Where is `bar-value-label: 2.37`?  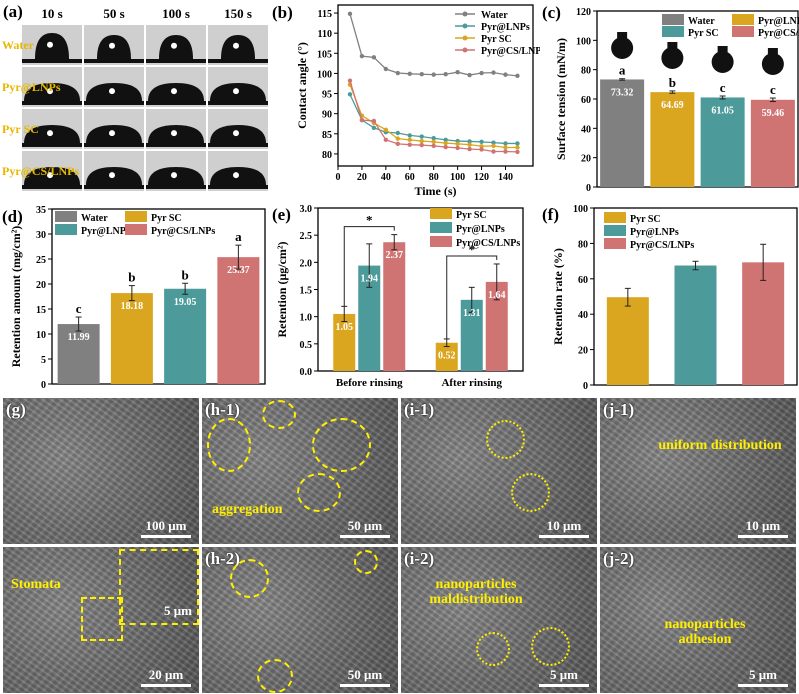 bar-value-label: 2.37 is located at coordinates (395, 255).